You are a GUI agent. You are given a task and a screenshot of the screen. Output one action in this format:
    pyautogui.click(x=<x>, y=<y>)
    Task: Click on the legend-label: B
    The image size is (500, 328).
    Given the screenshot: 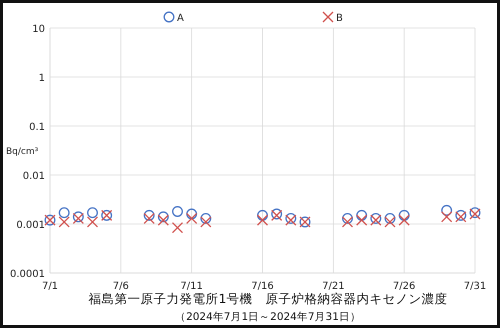 What is the action you would take?
    pyautogui.click(x=339, y=18)
    